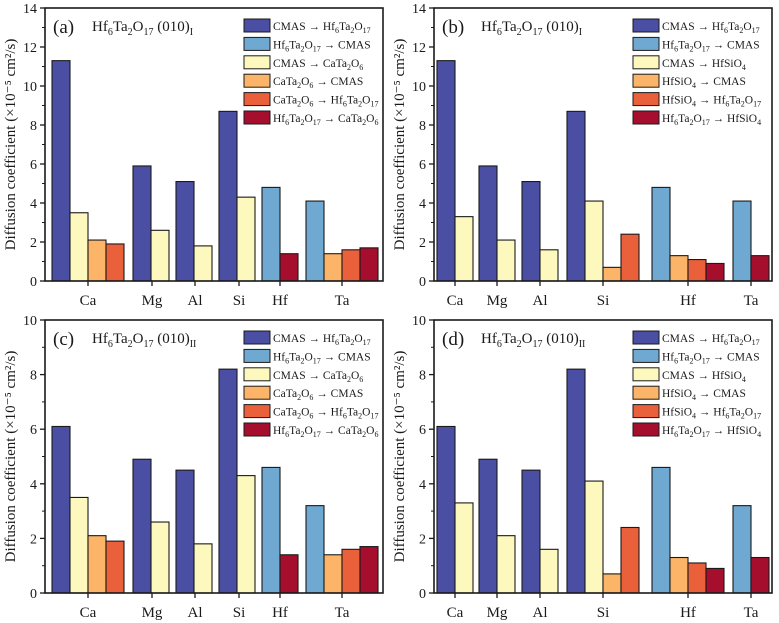 The height and width of the screenshot is (623, 779). What do you see at coordinates (11, 457) in the screenshot?
I see `y-axis-label: Diffusion coefficient (×10⁻⁵ cm²/s)` at bounding box center [11, 457].